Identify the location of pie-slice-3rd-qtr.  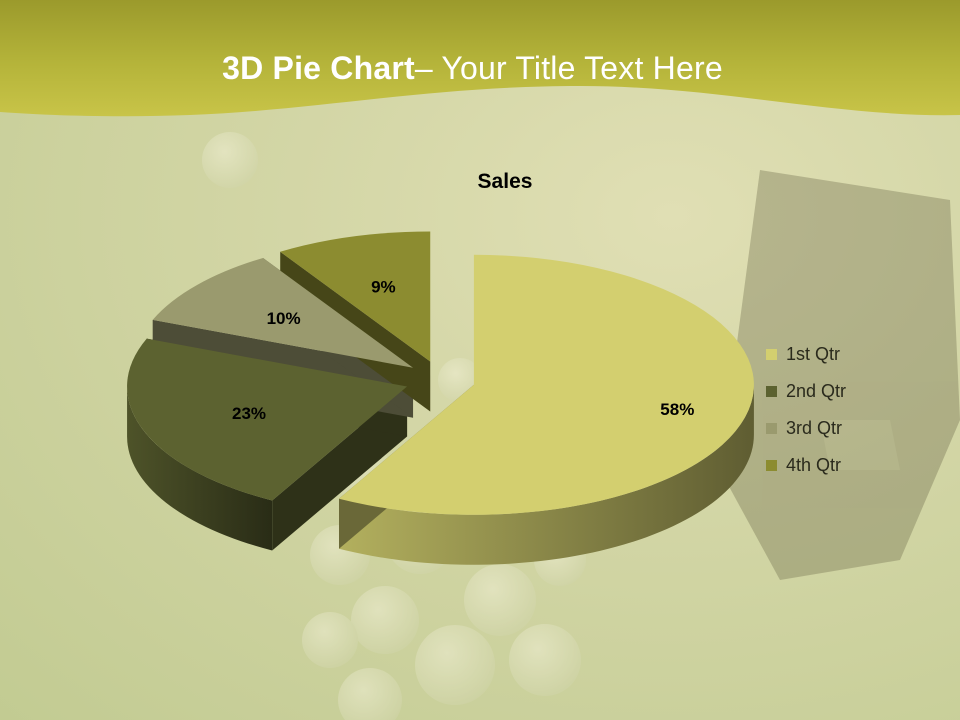
(283, 312).